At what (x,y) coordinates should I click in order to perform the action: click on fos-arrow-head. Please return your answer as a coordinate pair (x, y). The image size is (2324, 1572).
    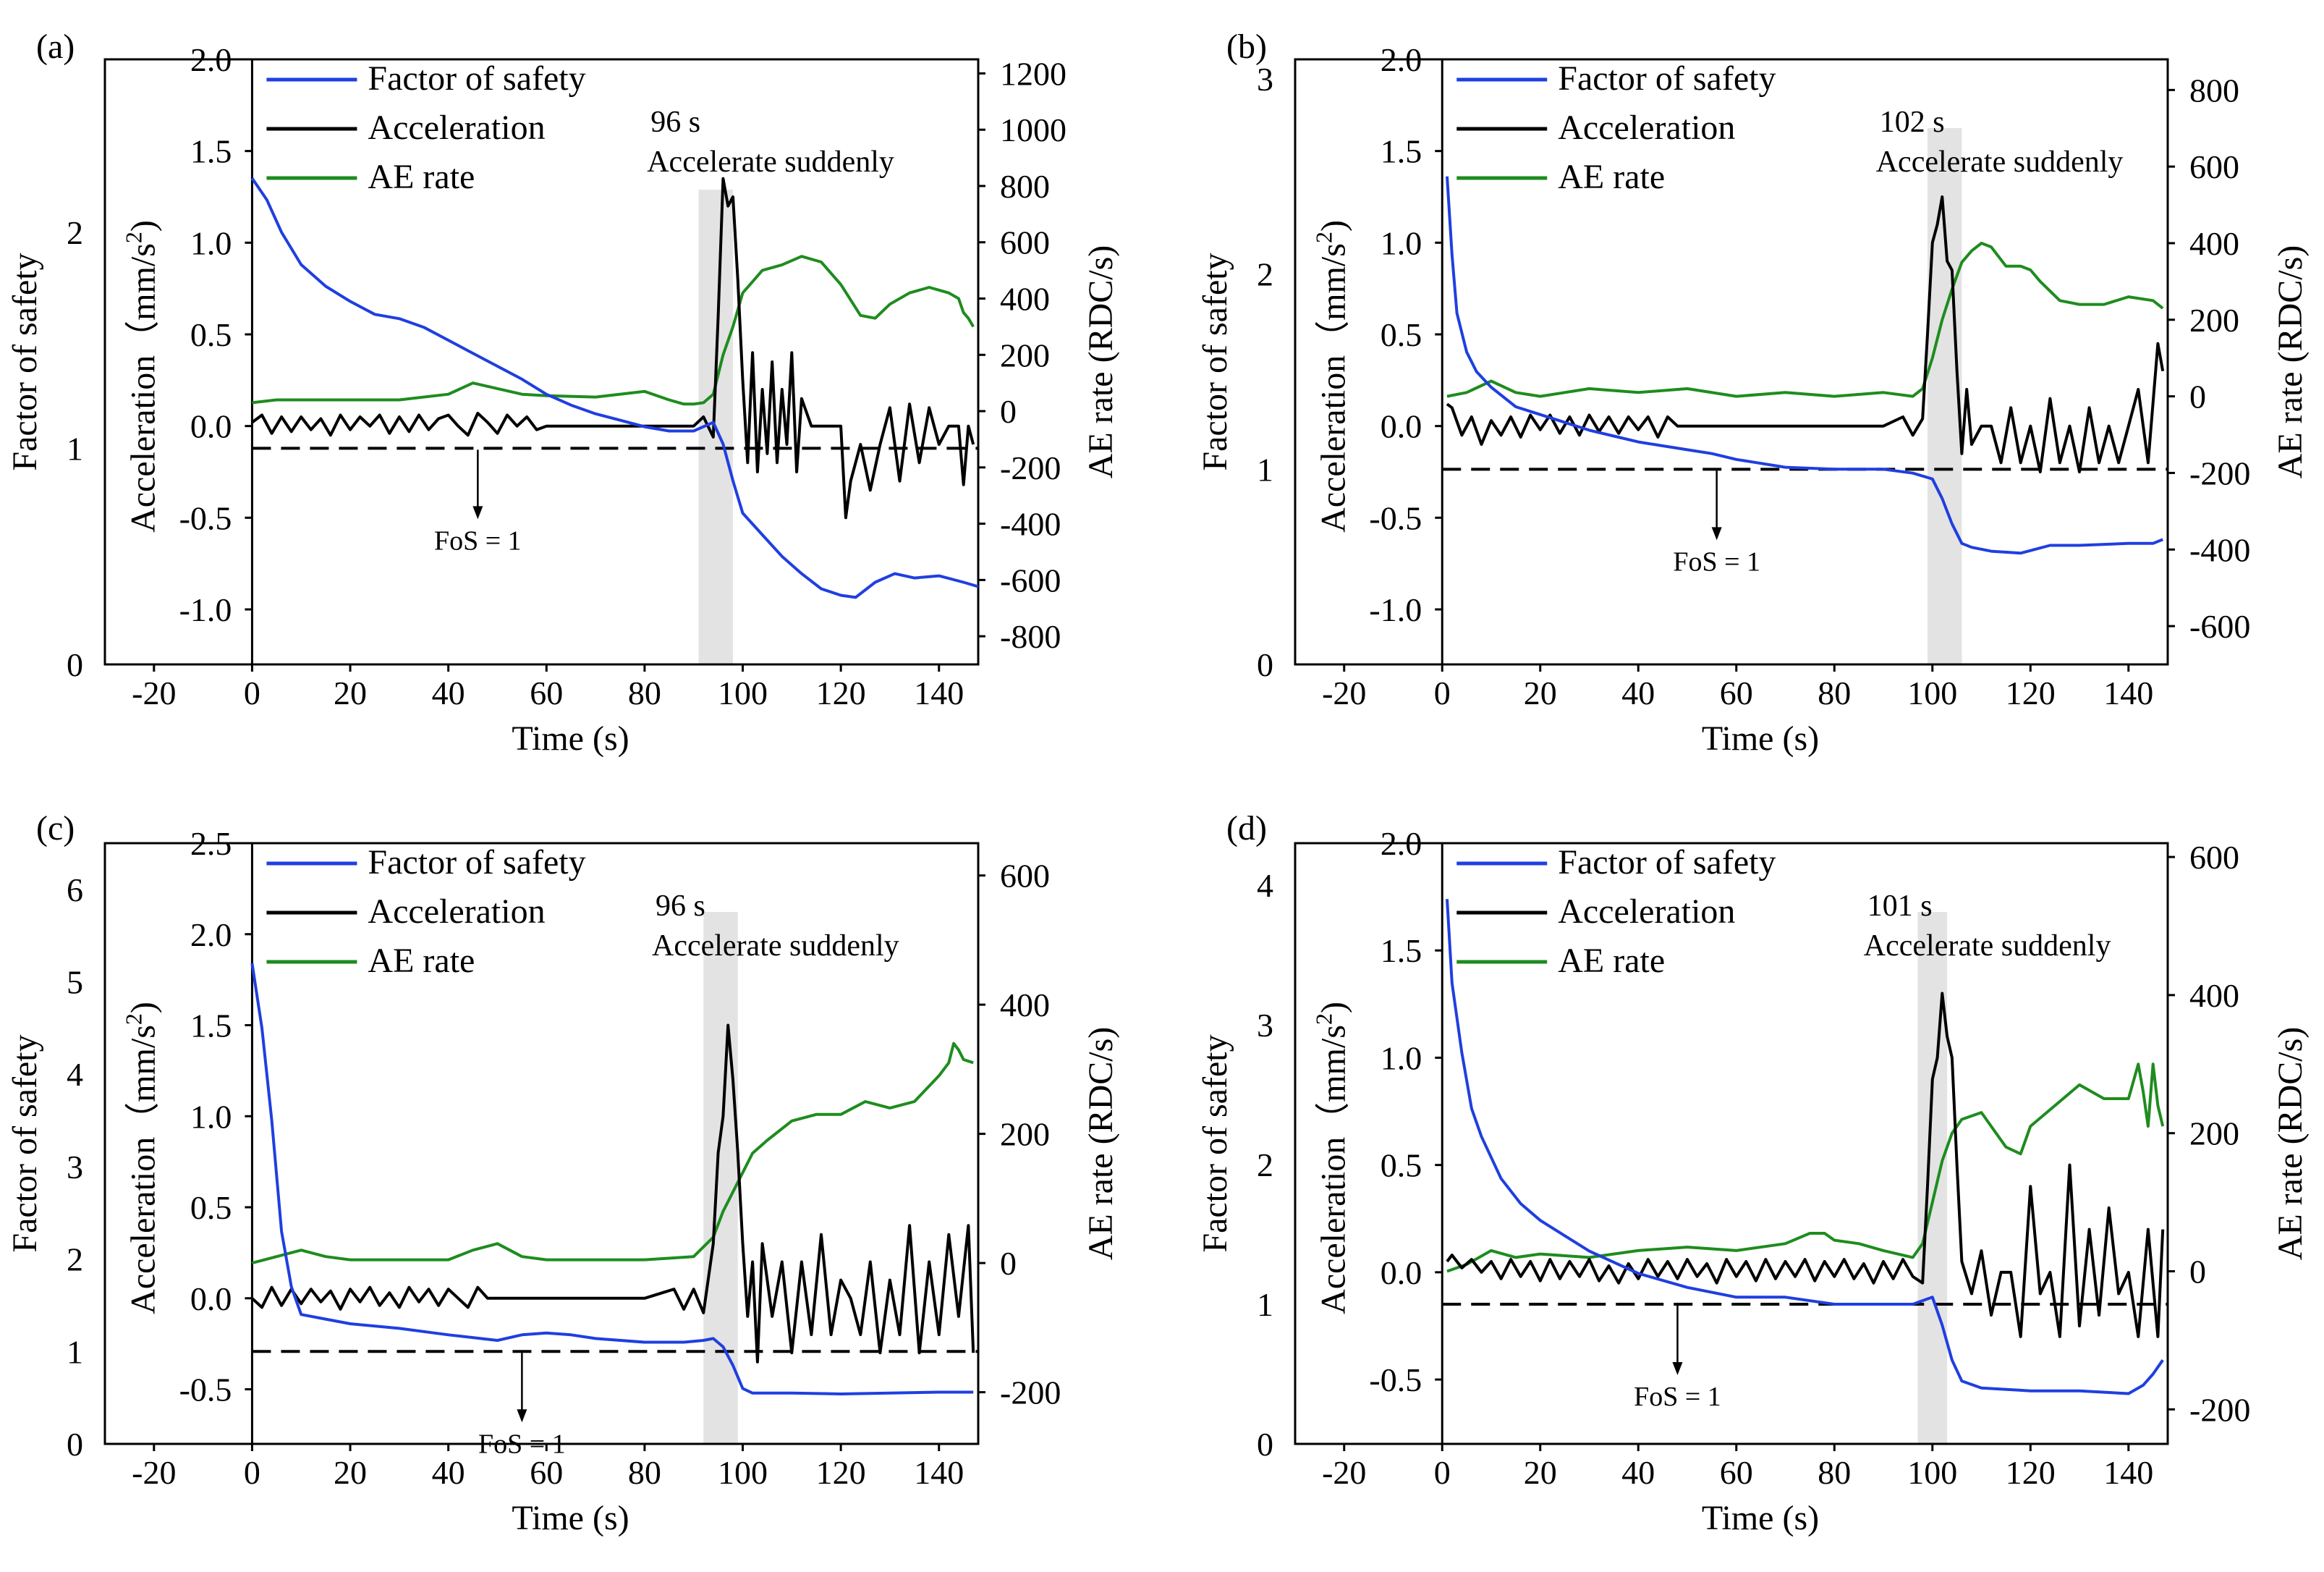
    Looking at the image, I should click on (522, 1416).